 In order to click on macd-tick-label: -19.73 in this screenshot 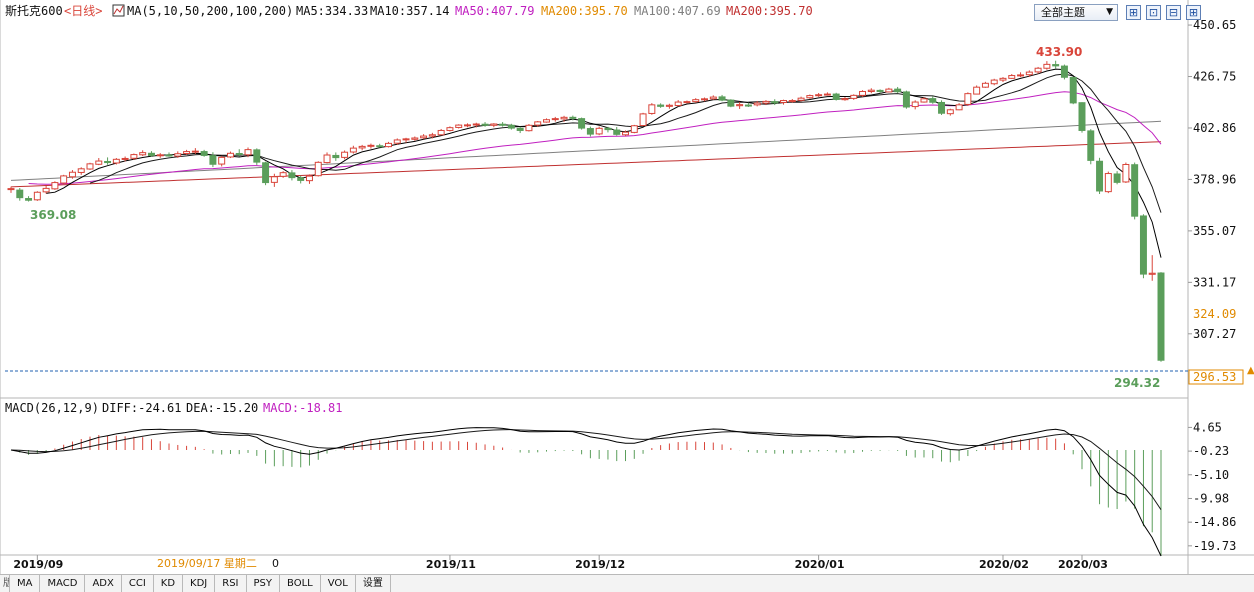, I will do `click(1214, 546)`.